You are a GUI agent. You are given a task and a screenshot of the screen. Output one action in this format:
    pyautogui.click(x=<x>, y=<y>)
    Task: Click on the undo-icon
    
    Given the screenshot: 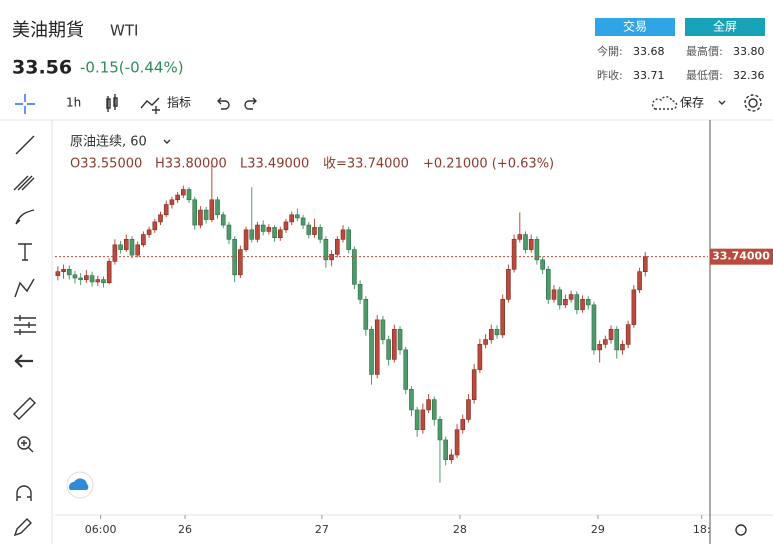 What is the action you would take?
    pyautogui.click(x=223, y=103)
    